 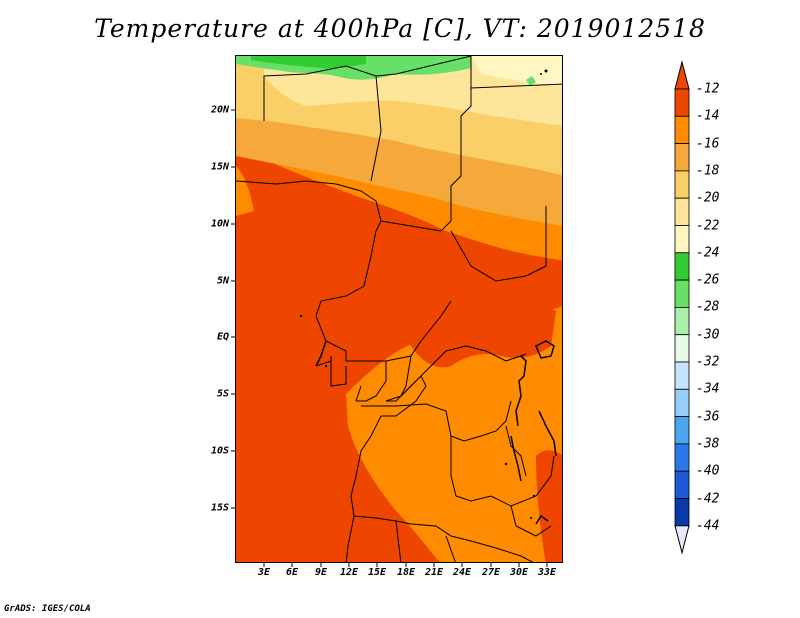 What do you see at coordinates (708, 526) in the screenshot?
I see `colorbar-label: -44` at bounding box center [708, 526].